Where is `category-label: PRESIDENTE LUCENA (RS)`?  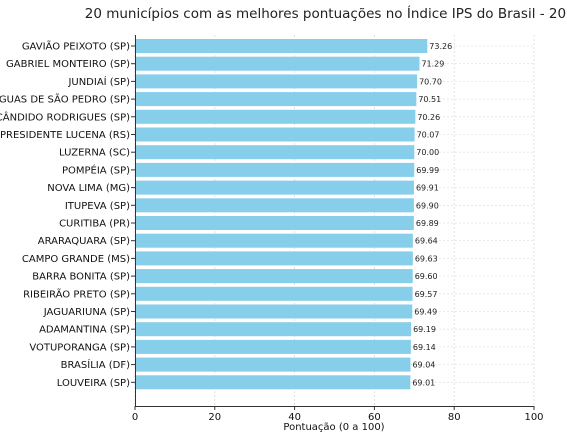 category-label: PRESIDENTE LUCENA (RS) is located at coordinates (65, 135).